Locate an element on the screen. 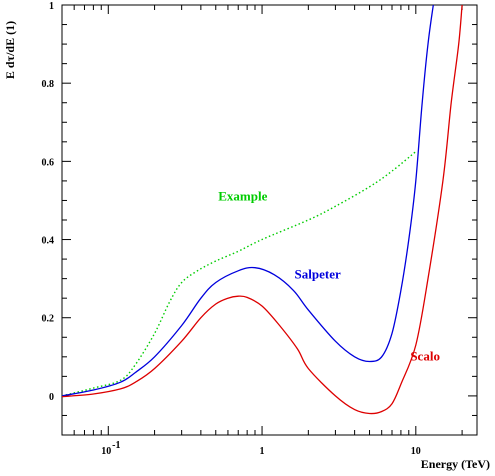 The width and height of the screenshot is (495, 476). series-label-scalo: Scalo is located at coordinates (425, 356).